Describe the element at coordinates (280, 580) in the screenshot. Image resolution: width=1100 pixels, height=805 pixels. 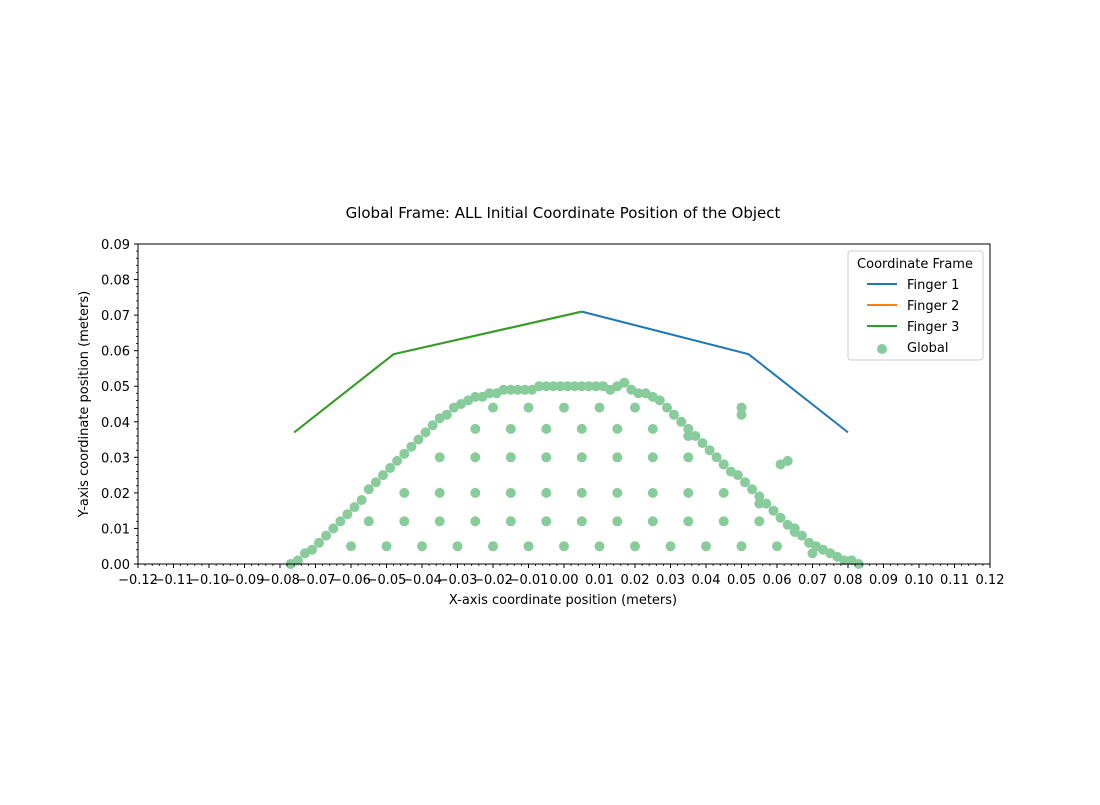
I see `x-tick-label: −0.08` at that location.